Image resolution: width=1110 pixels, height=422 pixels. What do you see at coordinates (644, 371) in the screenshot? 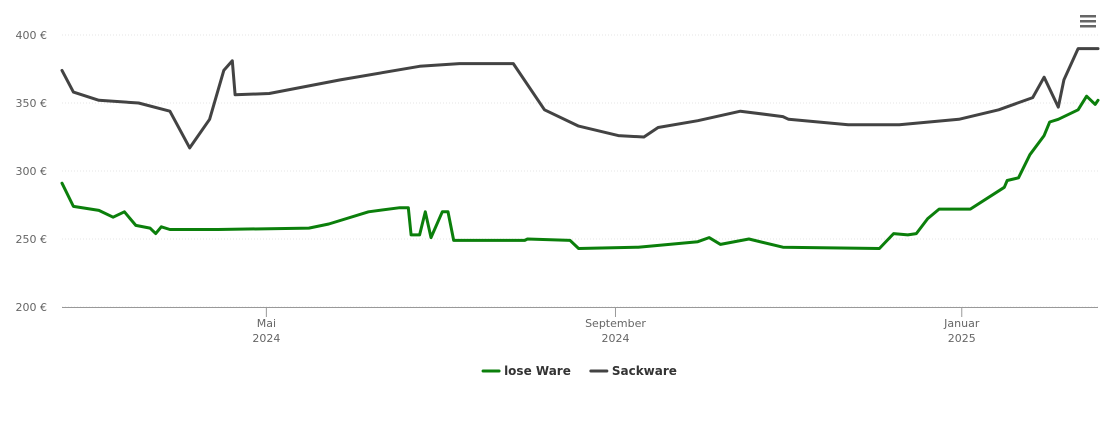
I see `legend-label: Sackware` at bounding box center [644, 371].